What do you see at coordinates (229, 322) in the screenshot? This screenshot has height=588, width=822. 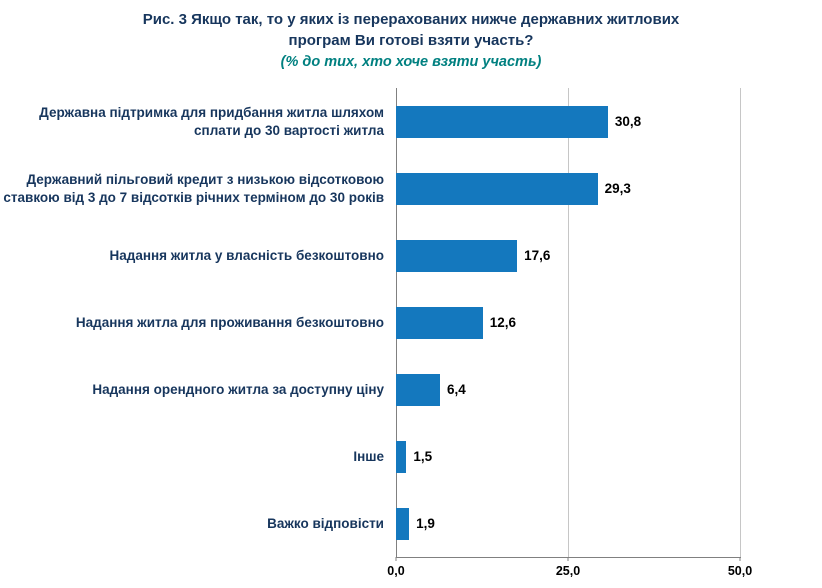 I see `category-label: Надання житла для проживання безкоштовно` at bounding box center [229, 322].